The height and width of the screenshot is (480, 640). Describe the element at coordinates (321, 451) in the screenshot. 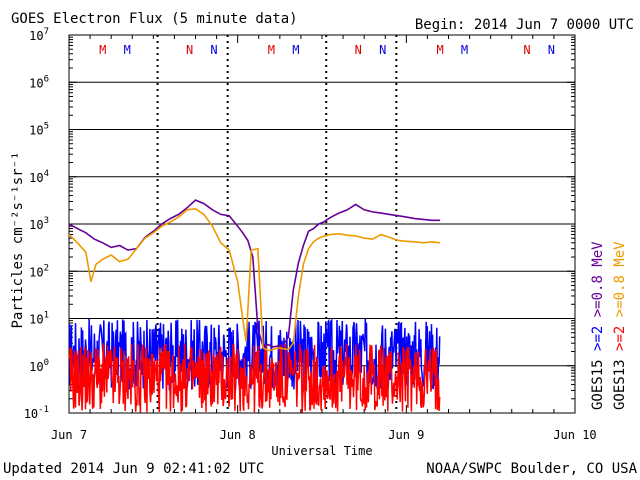

I see `x-axis-label: Universal Time` at that location.